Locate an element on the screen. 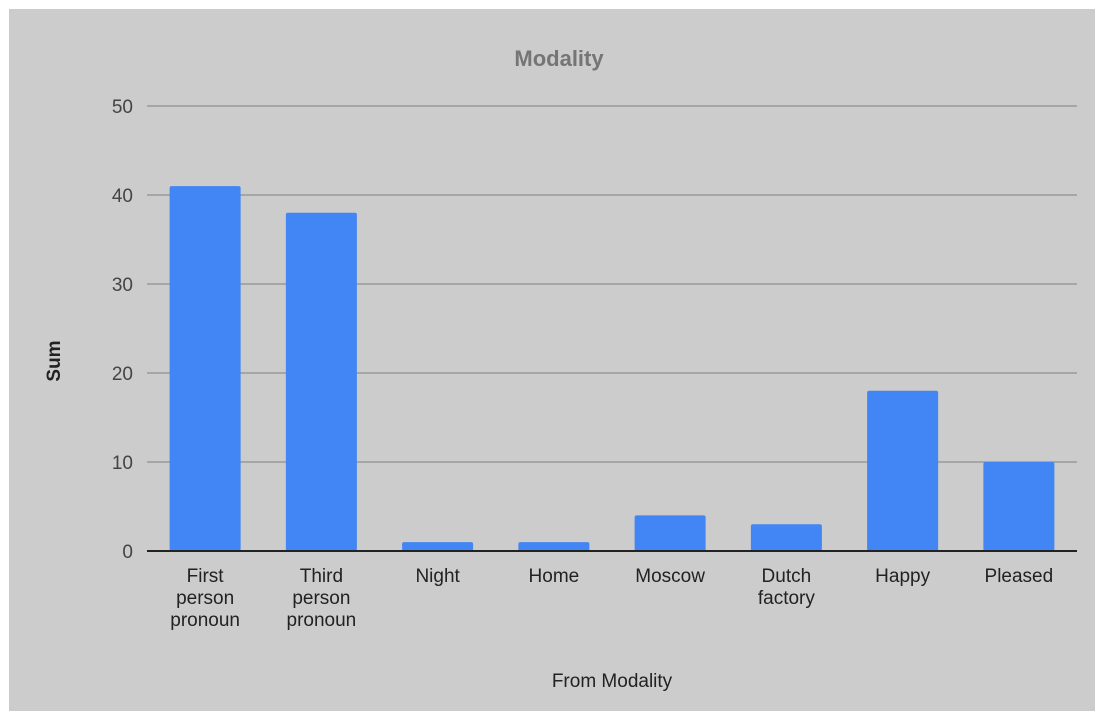 The height and width of the screenshot is (720, 1104). x-category-label: Moscow is located at coordinates (670, 576).